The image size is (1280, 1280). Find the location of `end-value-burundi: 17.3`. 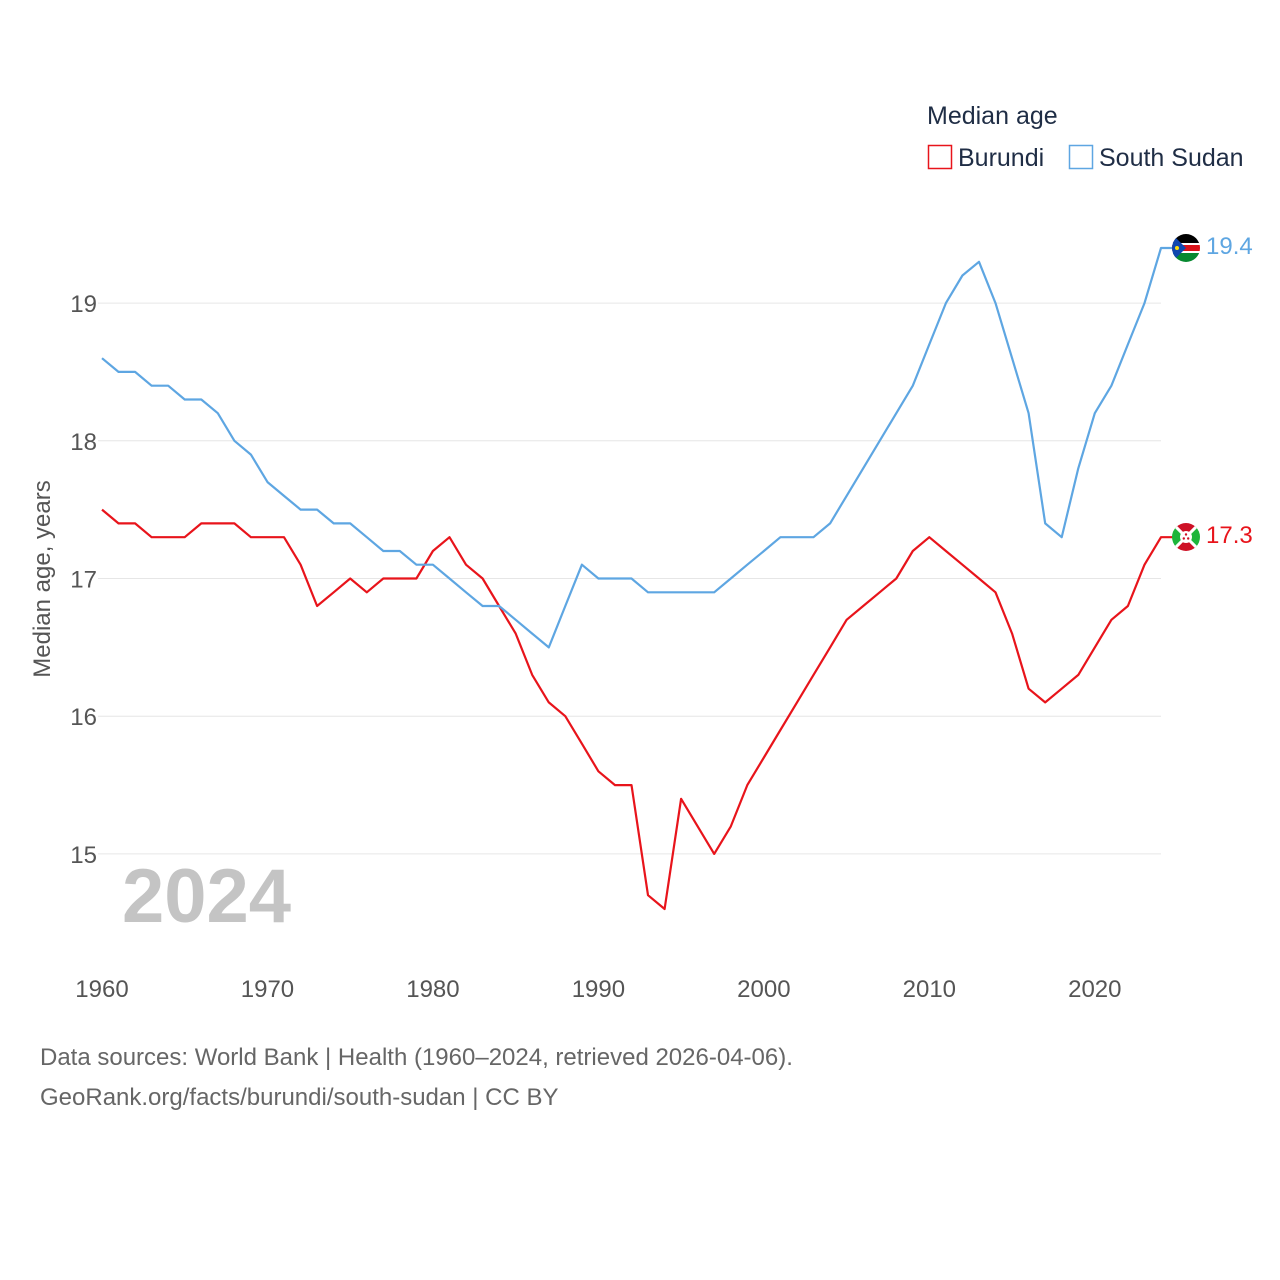

end-value-burundi: 17.3 is located at coordinates (1229, 535).